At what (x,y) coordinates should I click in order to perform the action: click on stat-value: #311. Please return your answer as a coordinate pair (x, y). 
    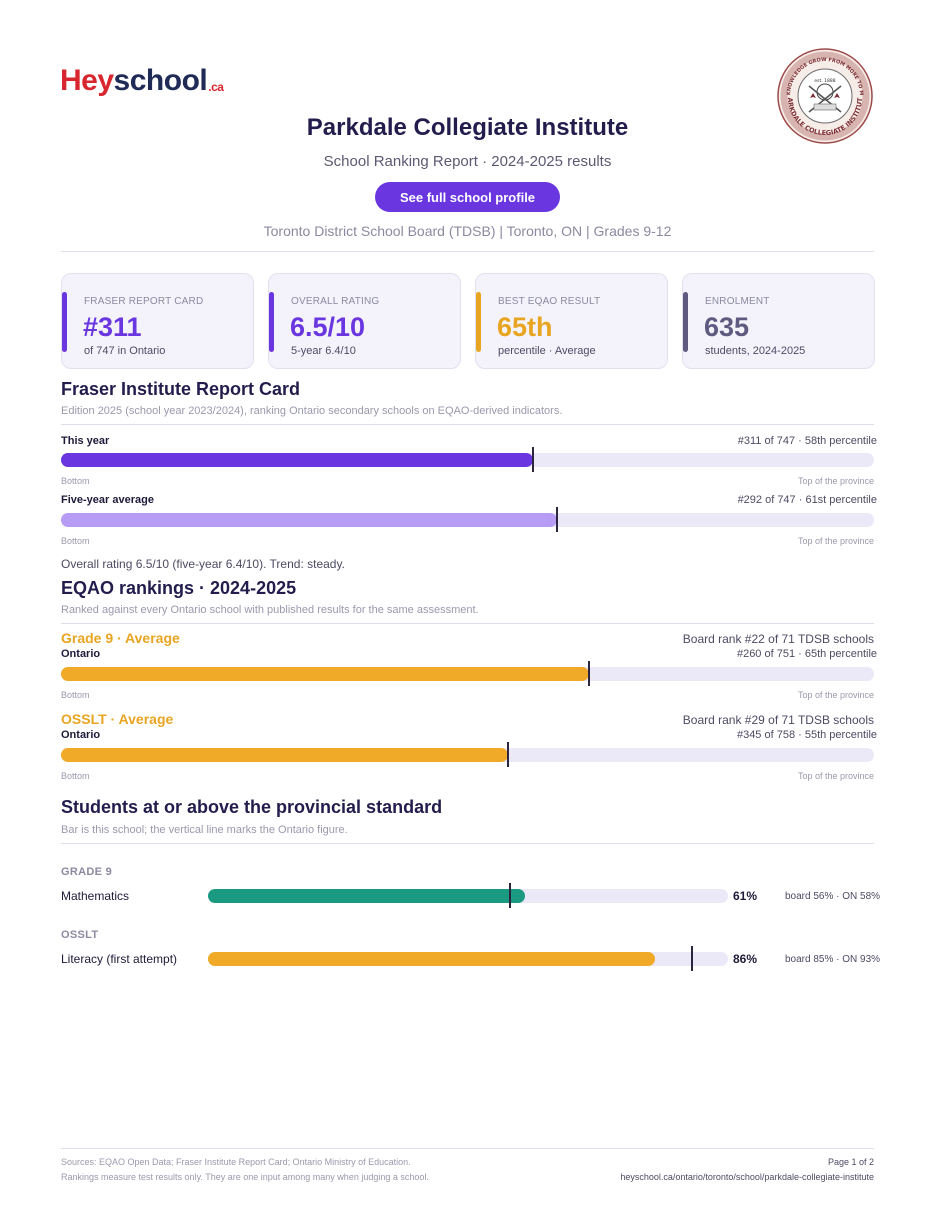
    Looking at the image, I should click on (112, 327).